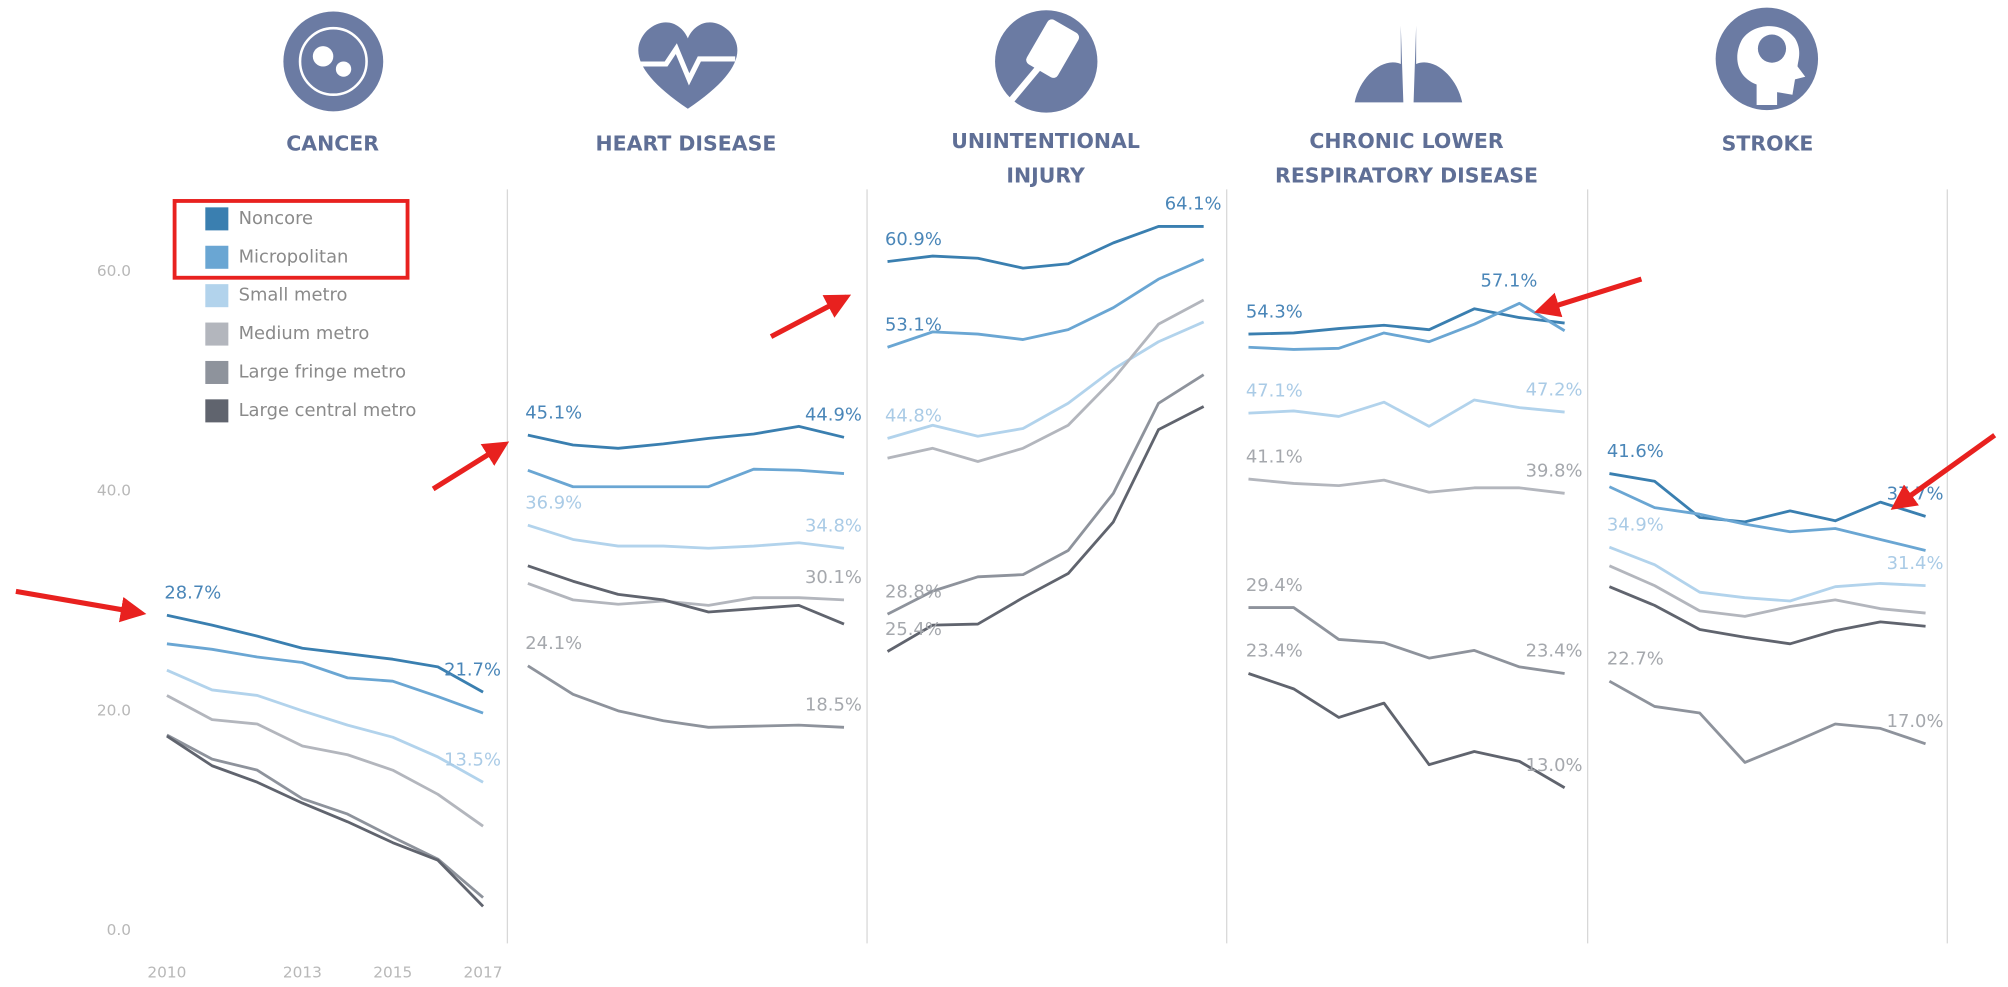 This screenshot has height=987, width=2008. Describe the element at coordinates (1508, 281) in the screenshot. I see `data-label: 57.1%` at that location.